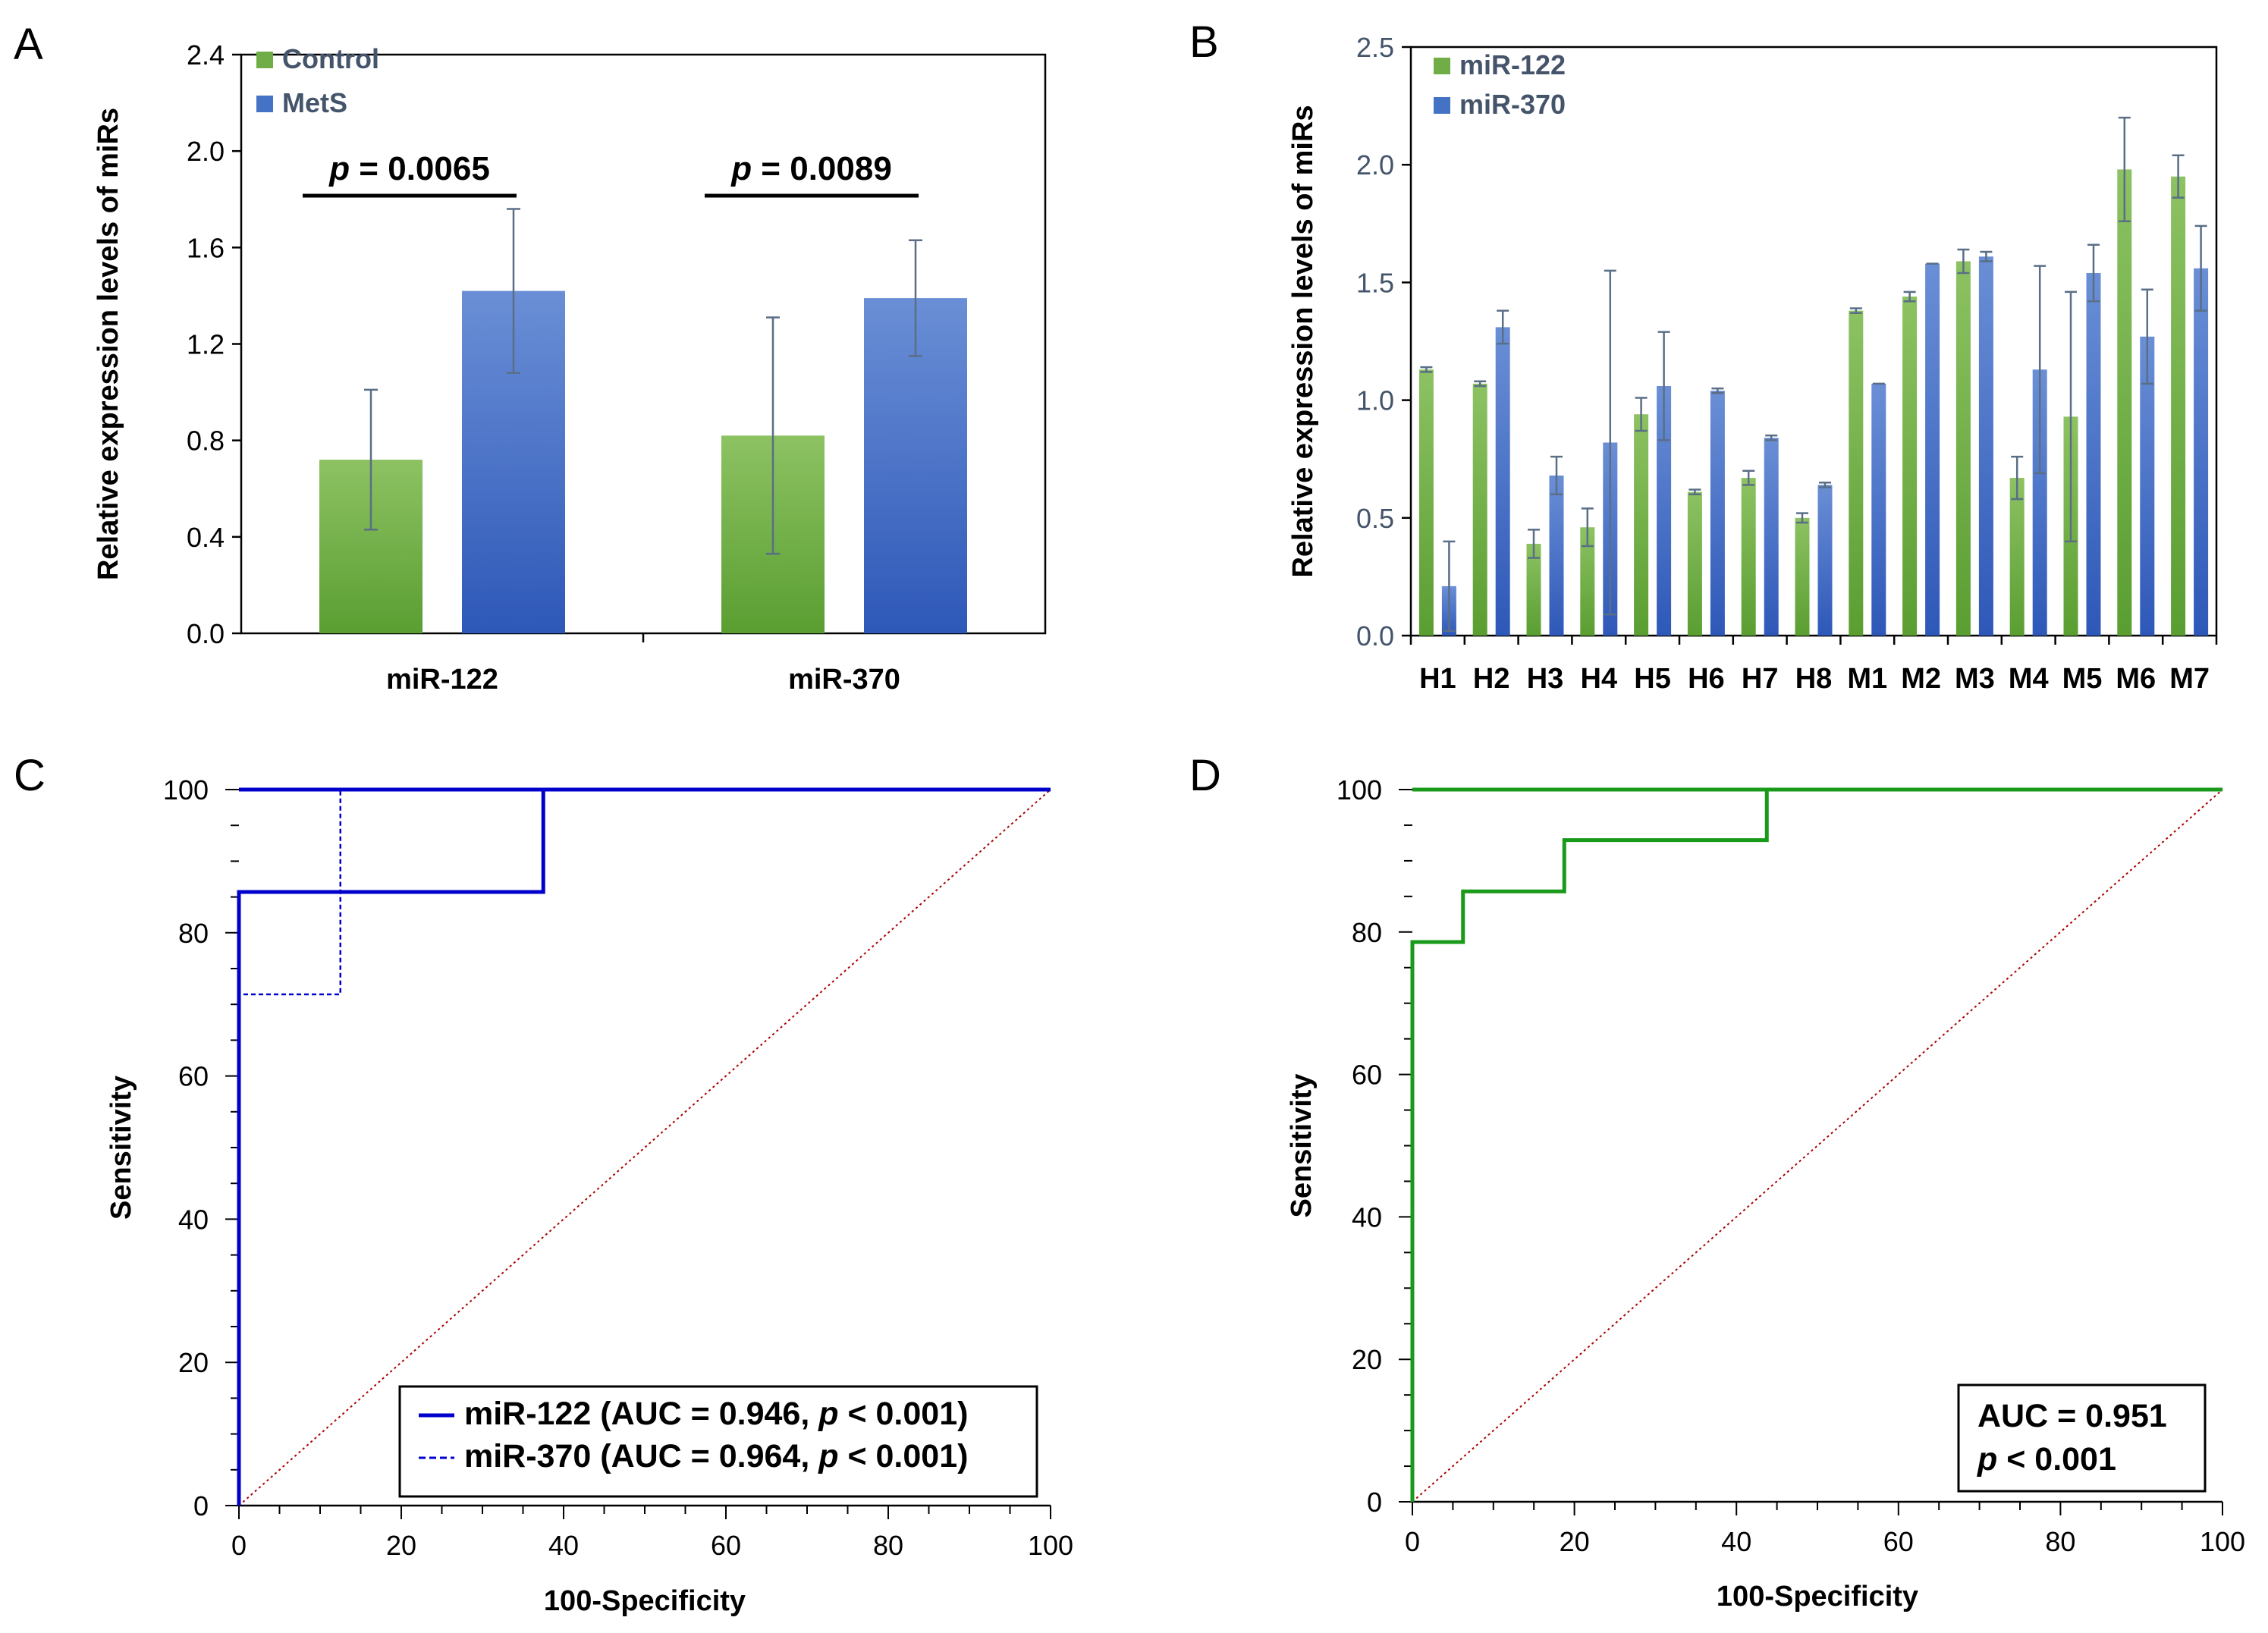 This screenshot has height=1633, width=2268. I want to click on plot-frame, so click(1813, 341).